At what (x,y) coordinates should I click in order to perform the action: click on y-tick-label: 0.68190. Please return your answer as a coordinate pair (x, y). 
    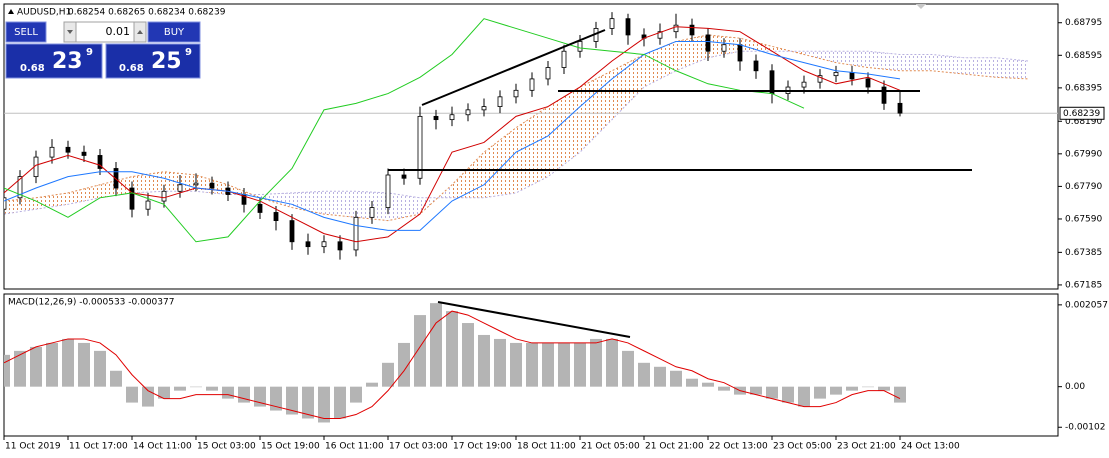
    Looking at the image, I should click on (1083, 122).